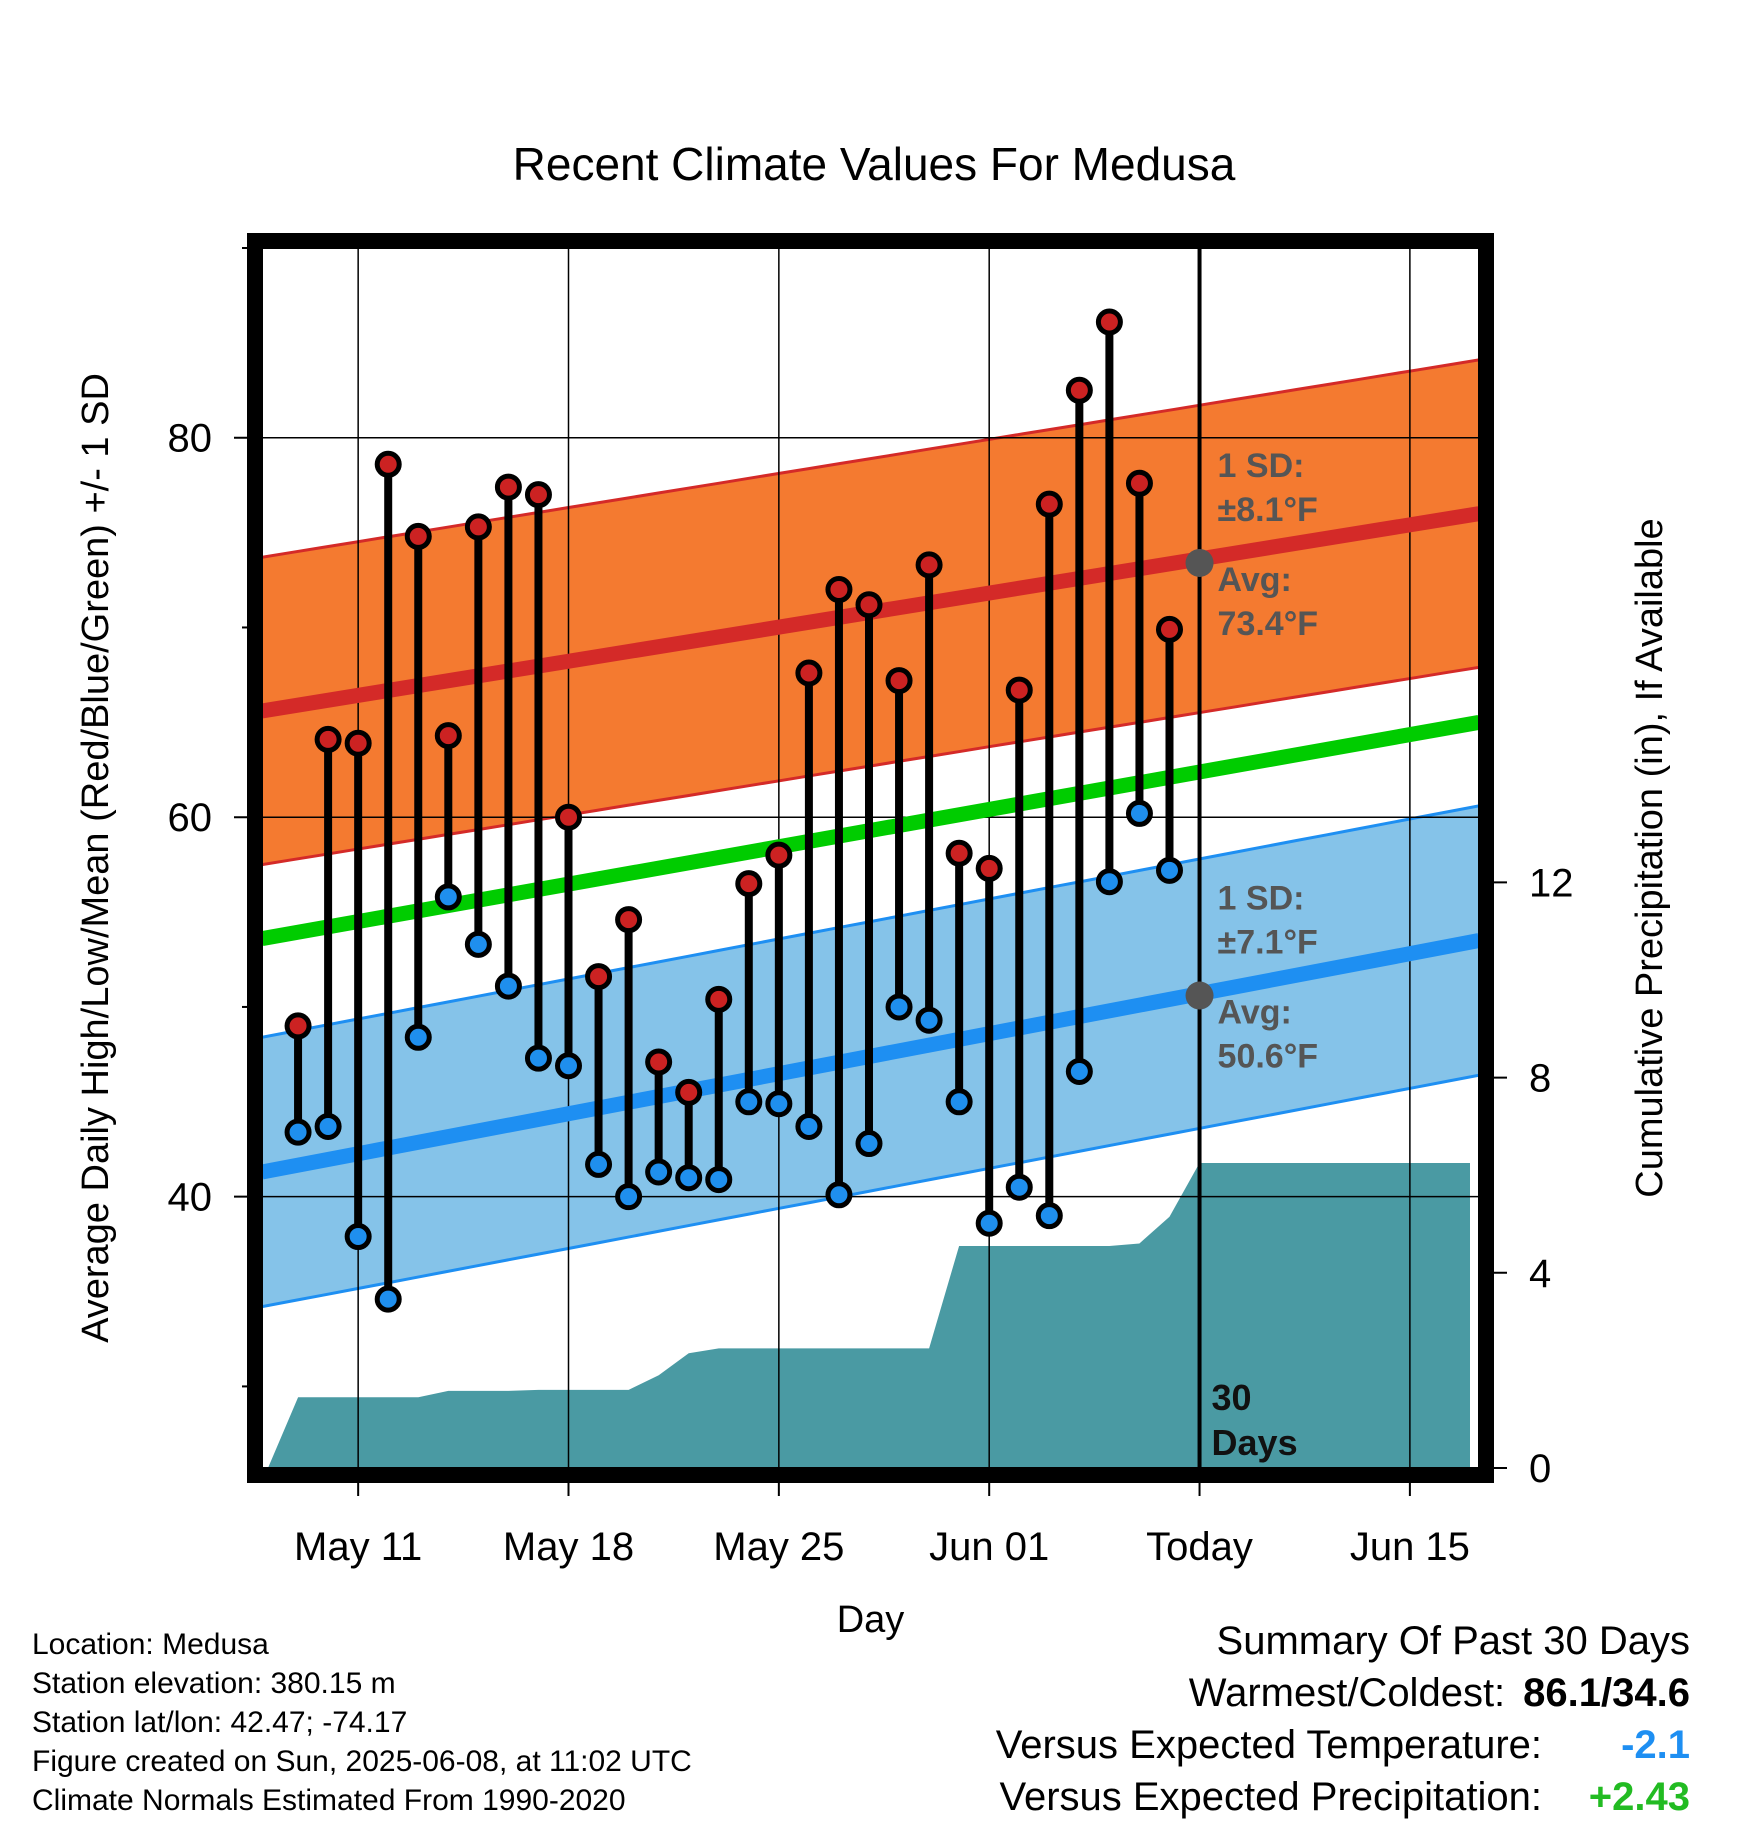 The width and height of the screenshot is (1748, 1828). I want to click on chart-title: Recent Climate Values For Medusa, so click(874, 164).